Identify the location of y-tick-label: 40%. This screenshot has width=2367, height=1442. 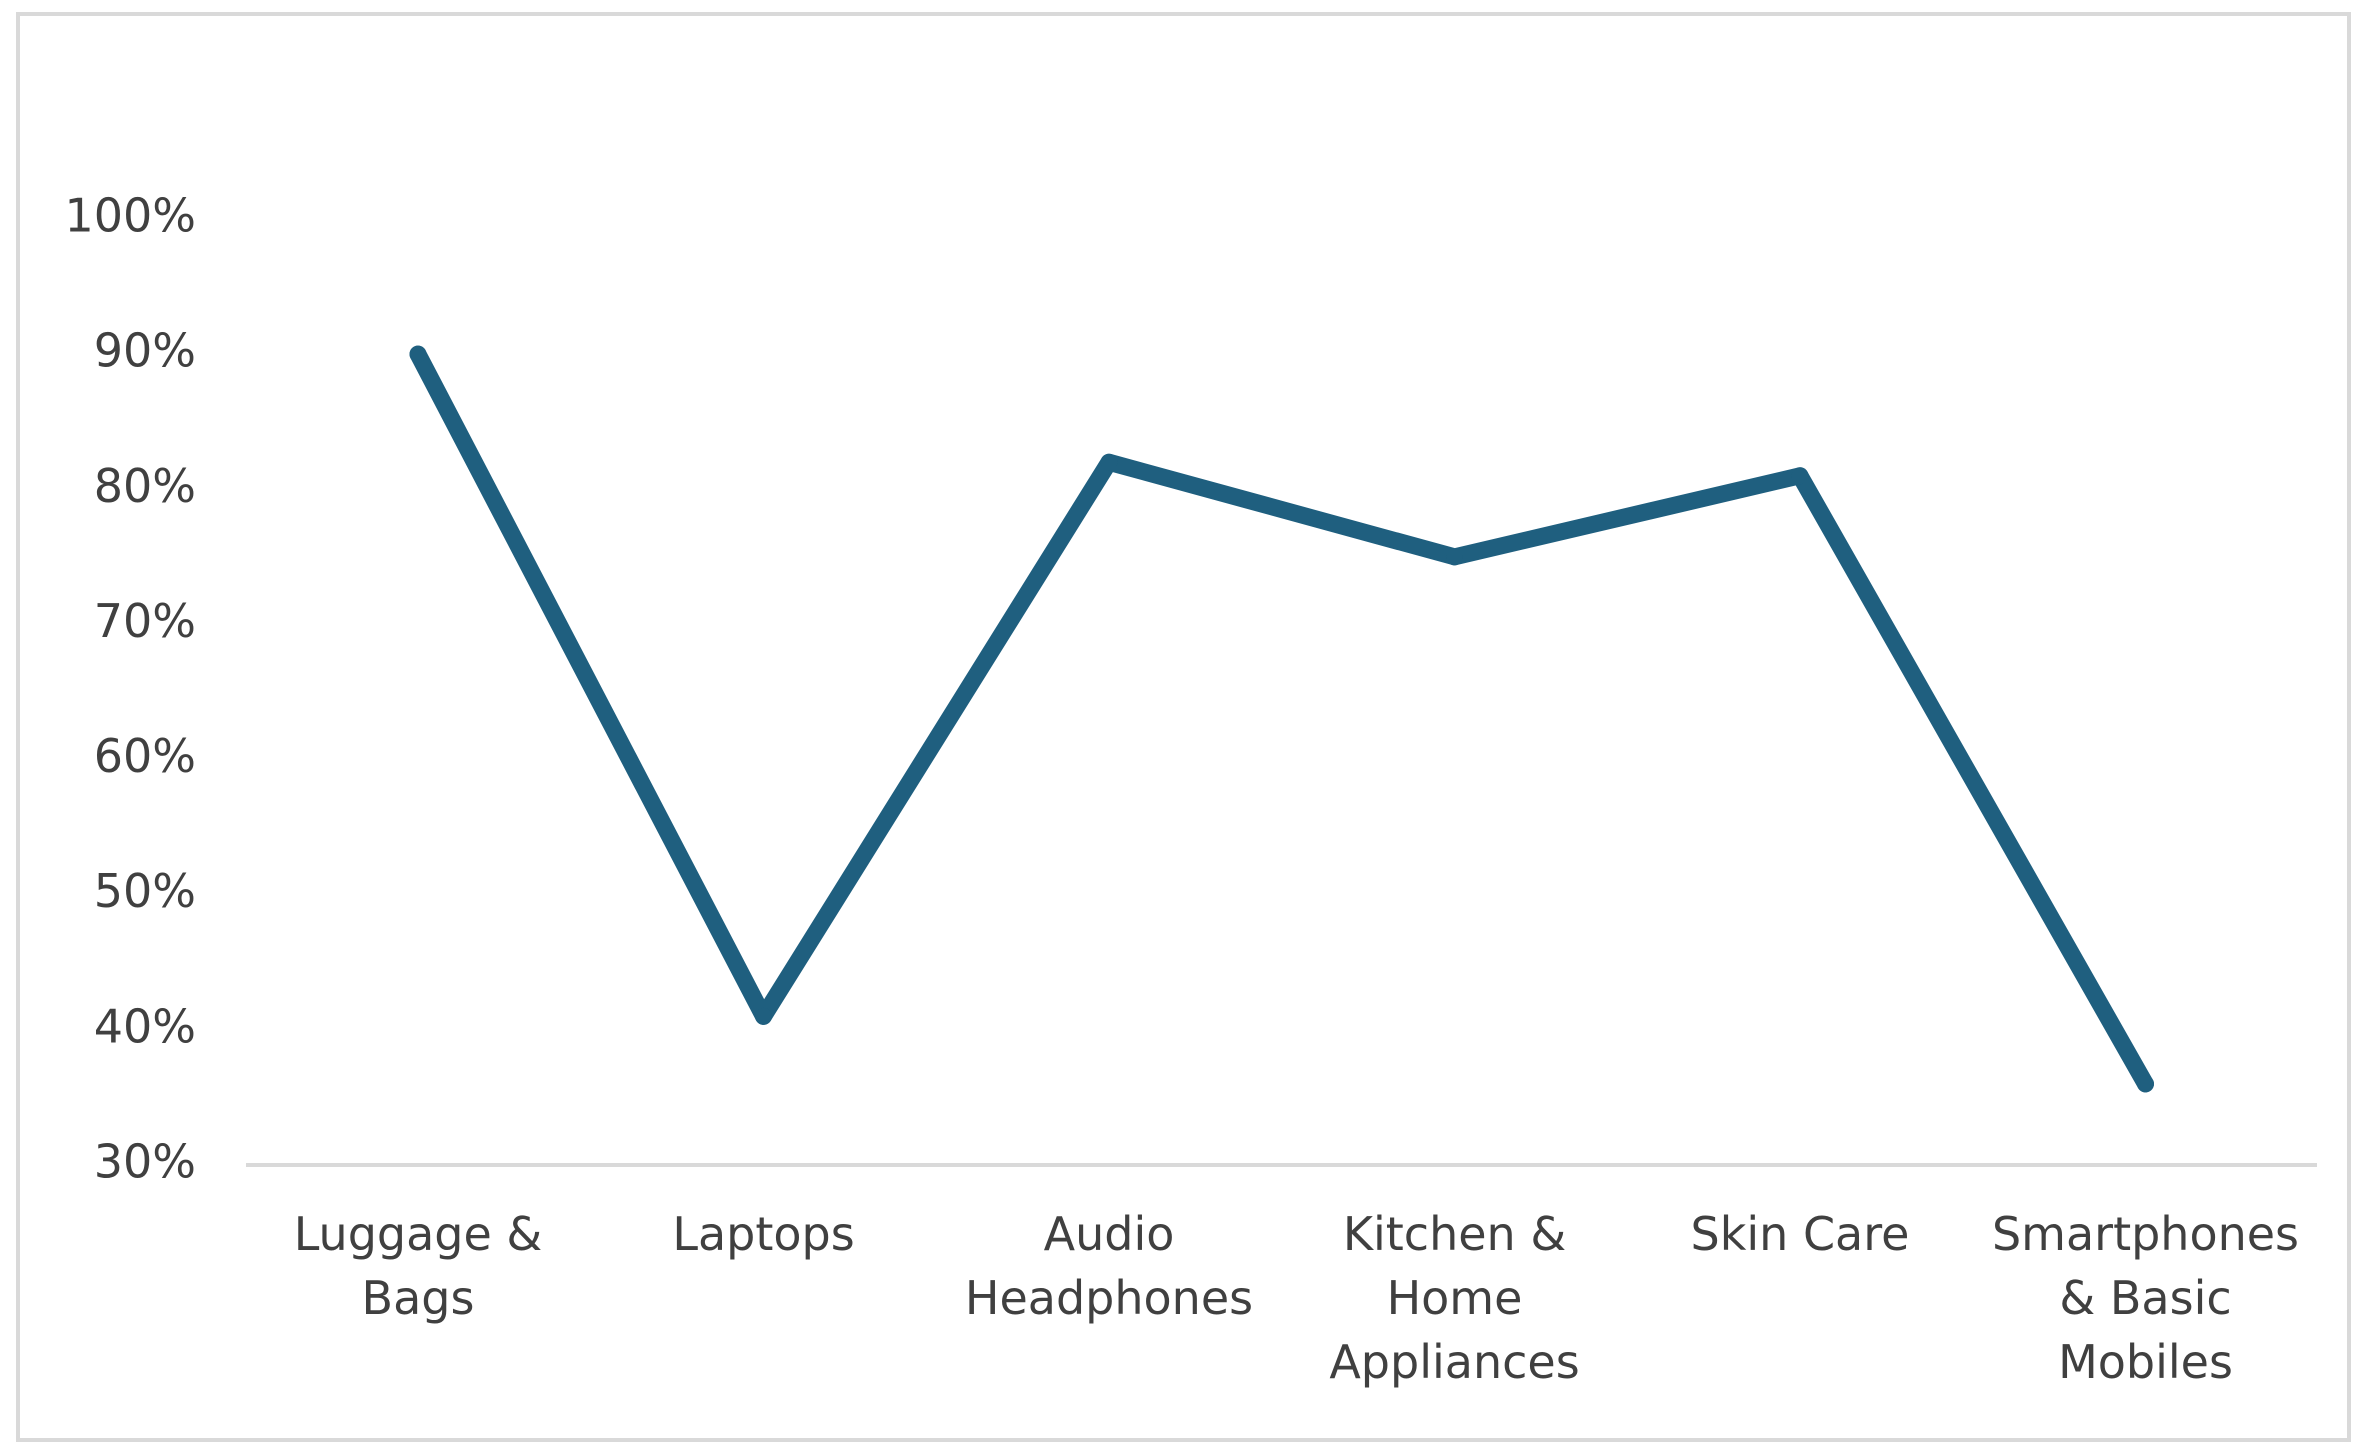
(145, 1026).